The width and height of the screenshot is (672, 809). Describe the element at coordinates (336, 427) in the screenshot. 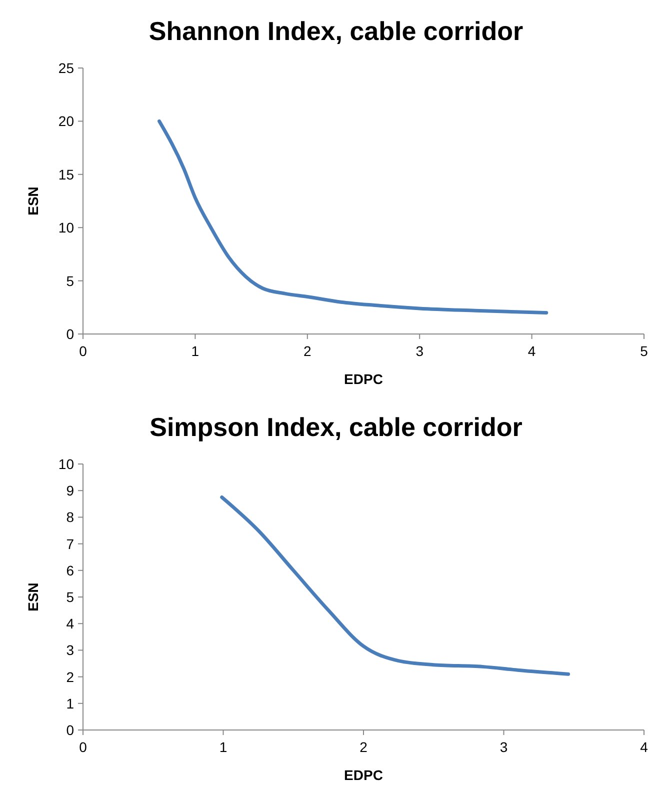

I see `chart-title: Simpson Index, cable corridor` at that location.